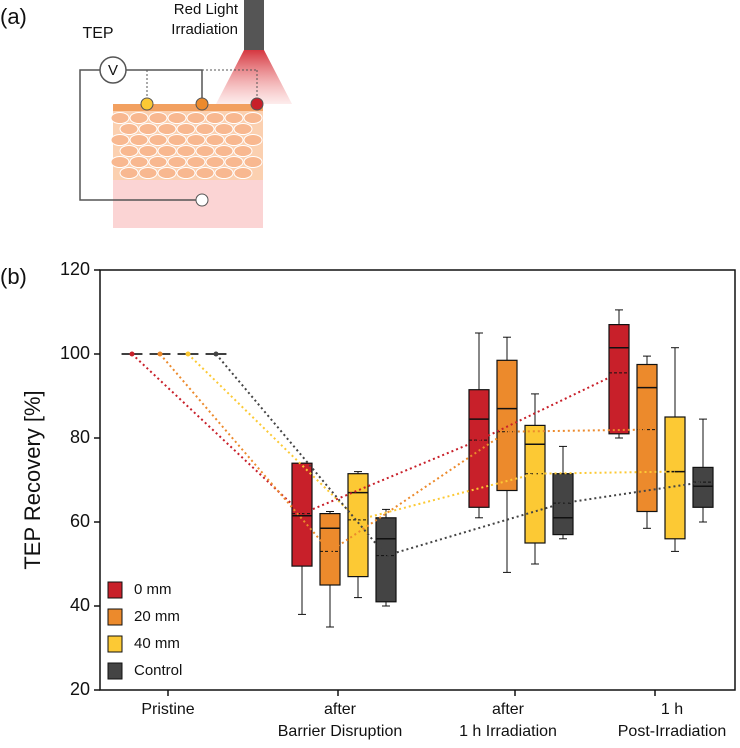  Describe the element at coordinates (153, 589) in the screenshot. I see `legend-label: 0 mm` at that location.